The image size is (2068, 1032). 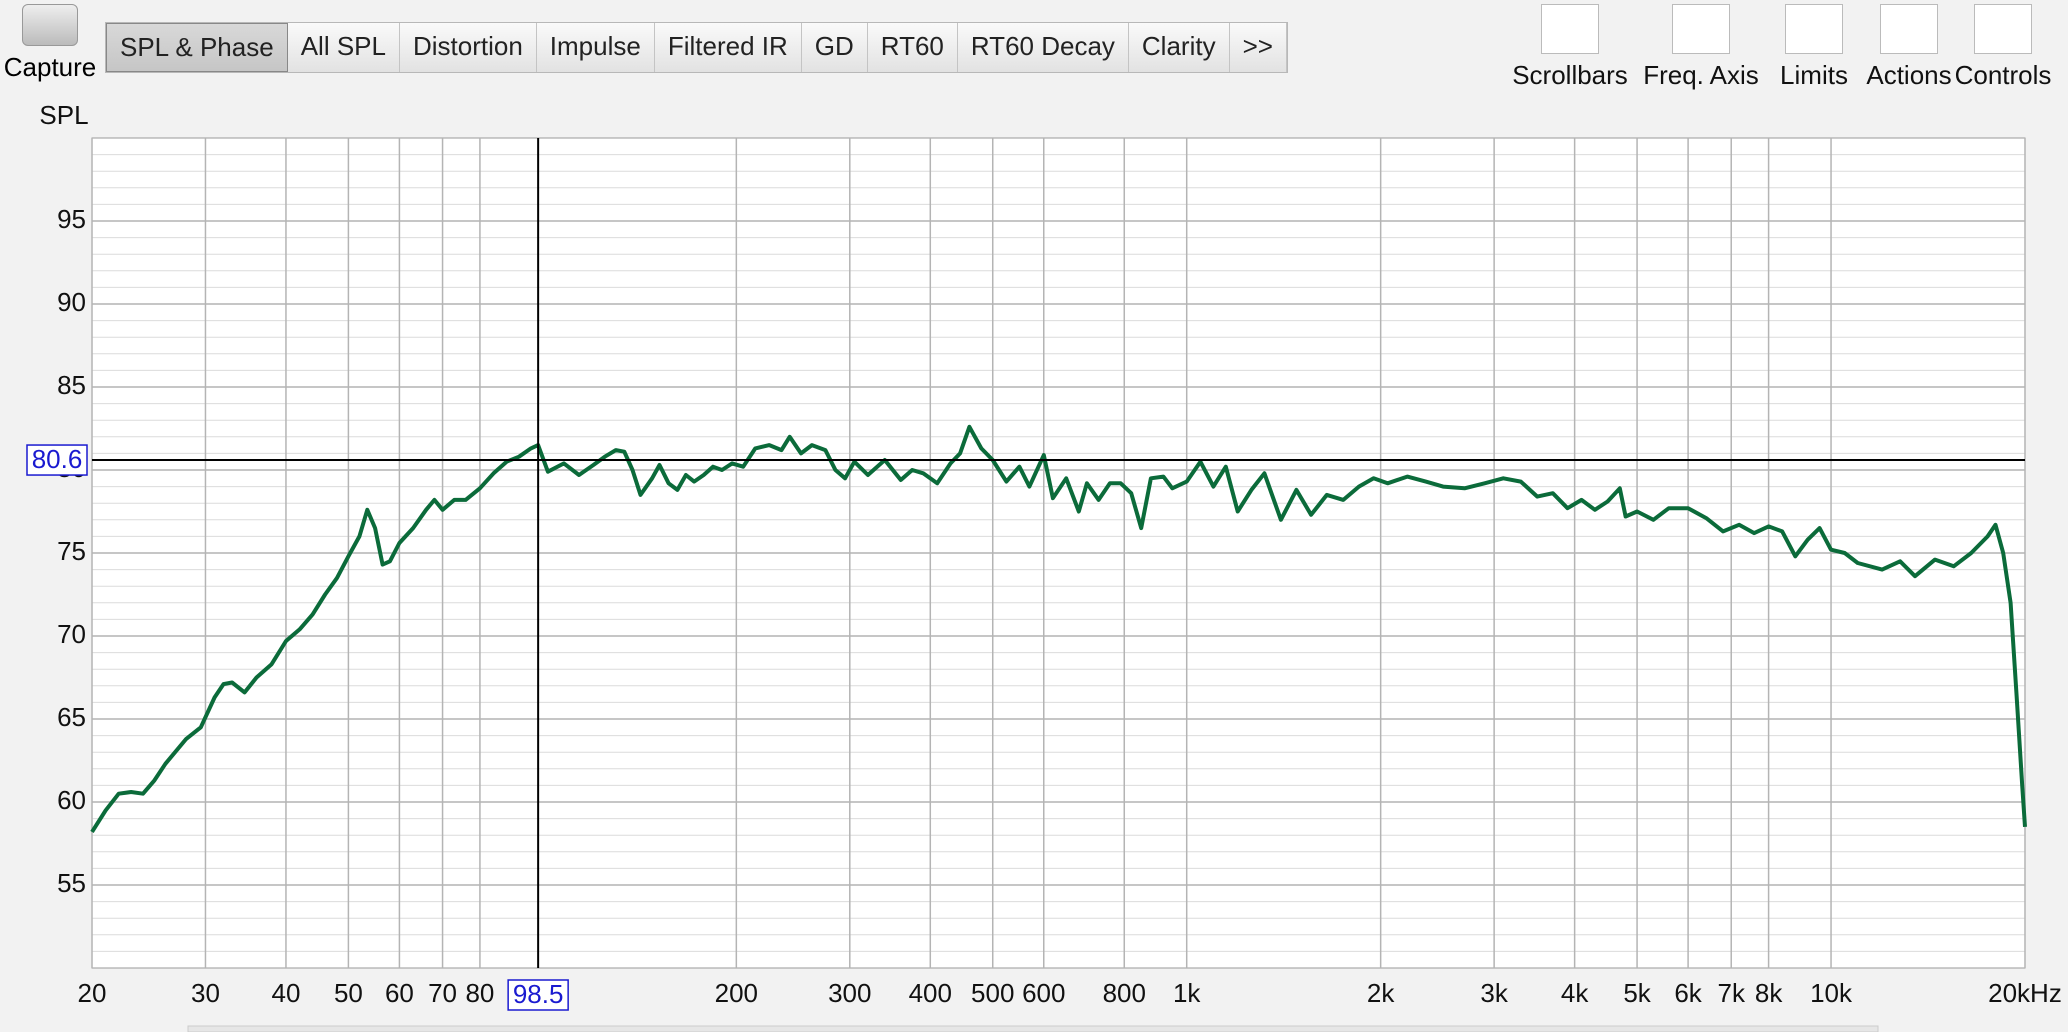 What do you see at coordinates (92, 993) in the screenshot?
I see `x-tick-label: 20` at bounding box center [92, 993].